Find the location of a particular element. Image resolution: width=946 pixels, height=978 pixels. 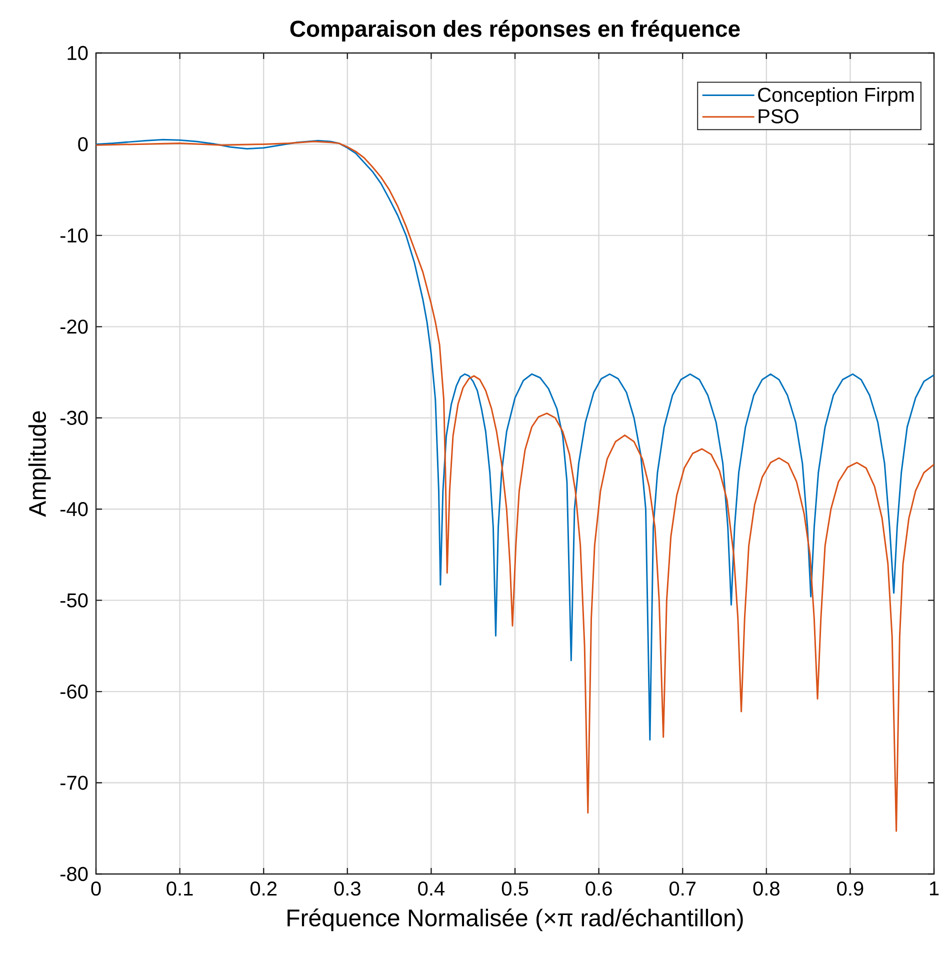

x-tick-label: 0.5 is located at coordinates (515, 889).